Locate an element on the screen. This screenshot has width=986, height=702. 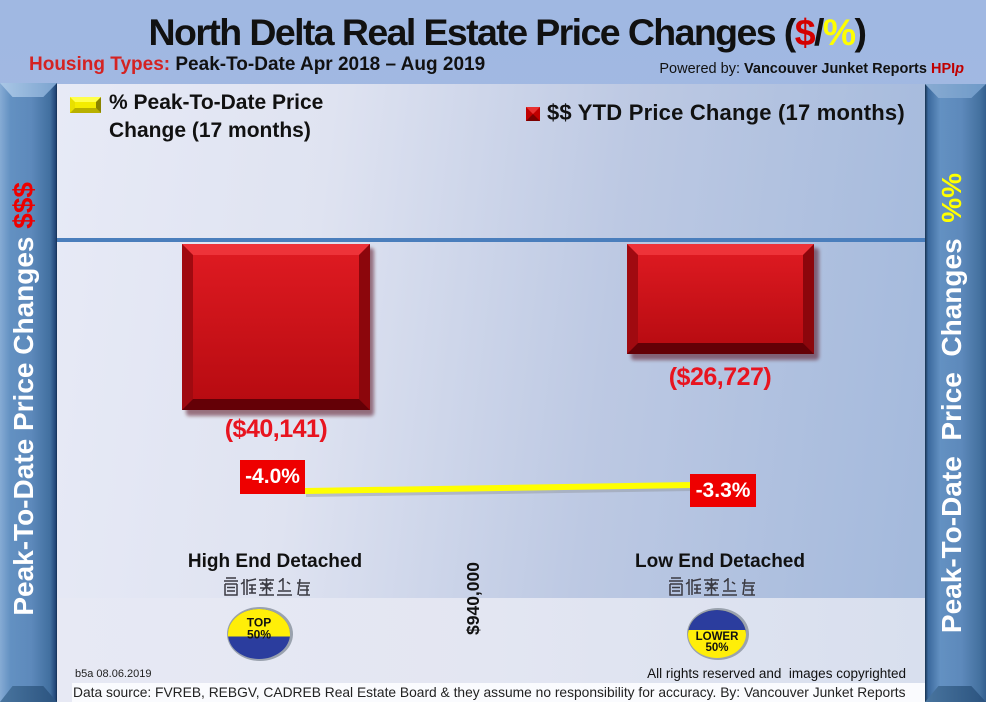
svg-text: TOP is located at coordinates (259, 623).